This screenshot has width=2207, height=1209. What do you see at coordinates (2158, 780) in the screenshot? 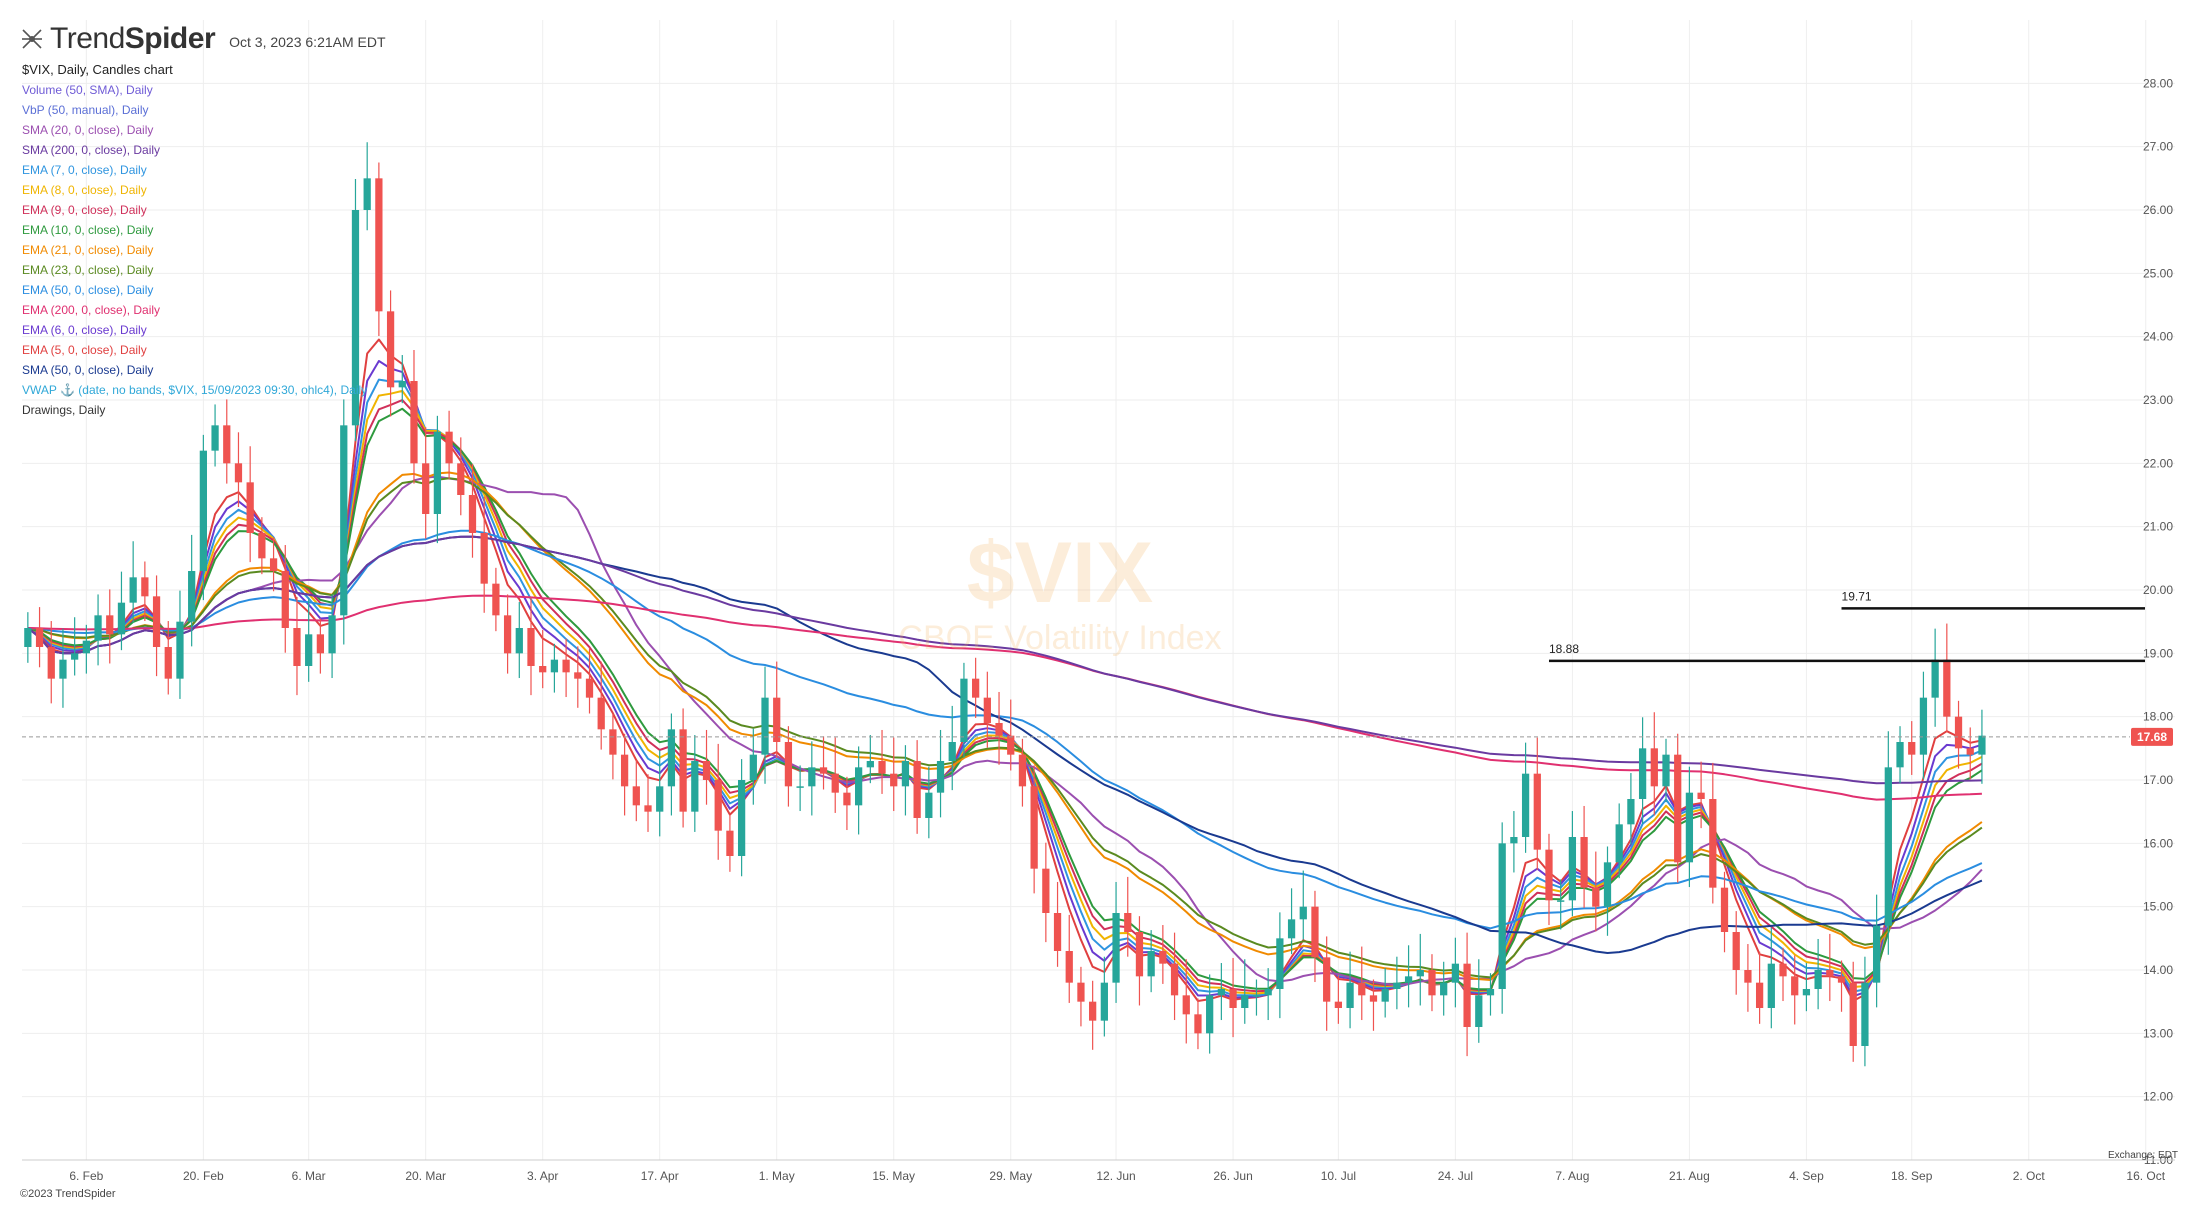
I see `y-tick-label: 17.00` at bounding box center [2158, 780].